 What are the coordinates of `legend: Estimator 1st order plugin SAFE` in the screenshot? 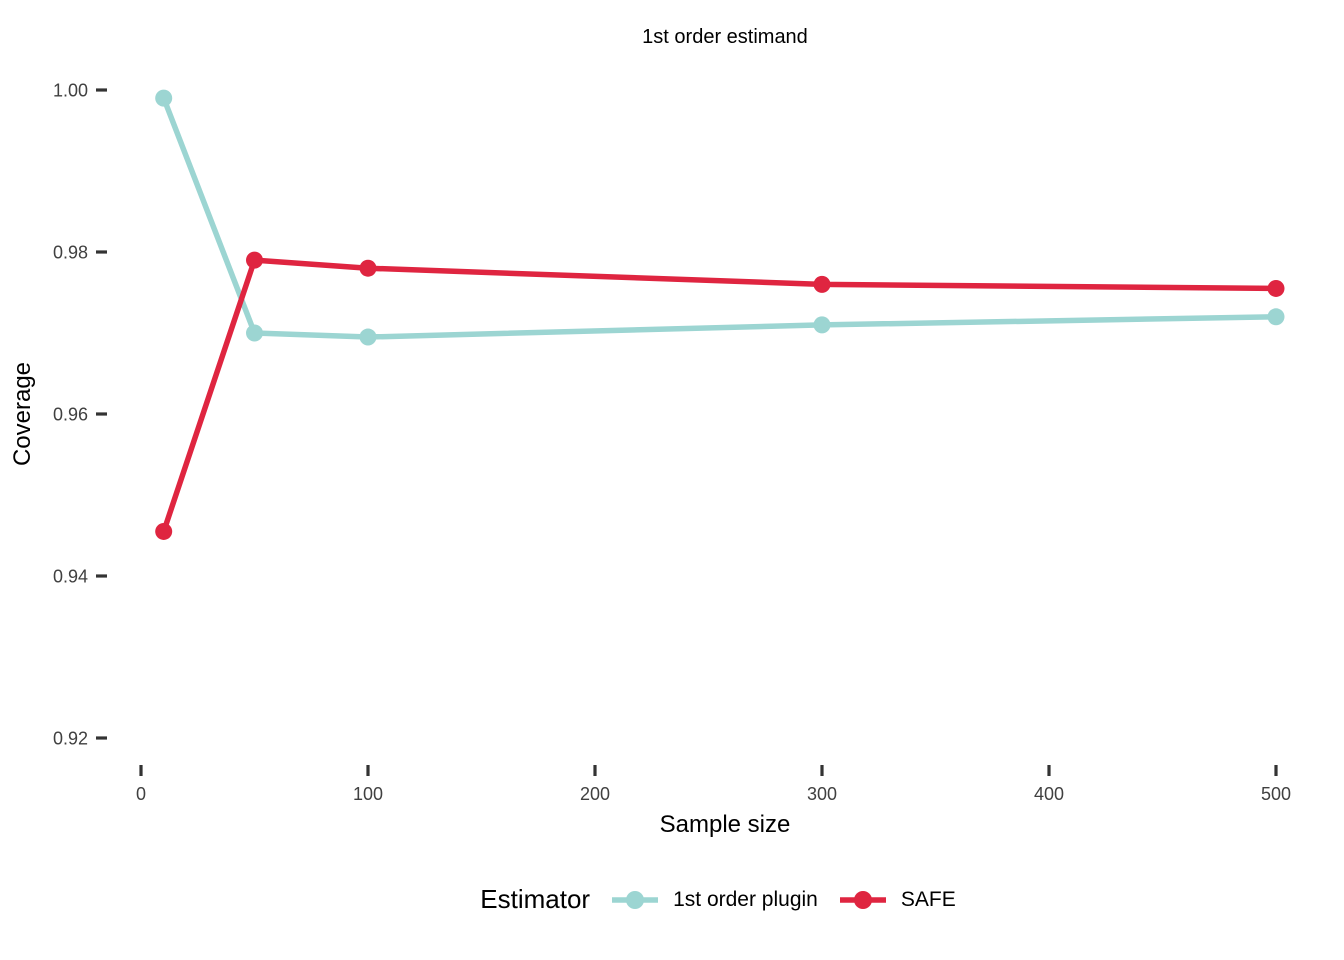 It's located at (672, 899).